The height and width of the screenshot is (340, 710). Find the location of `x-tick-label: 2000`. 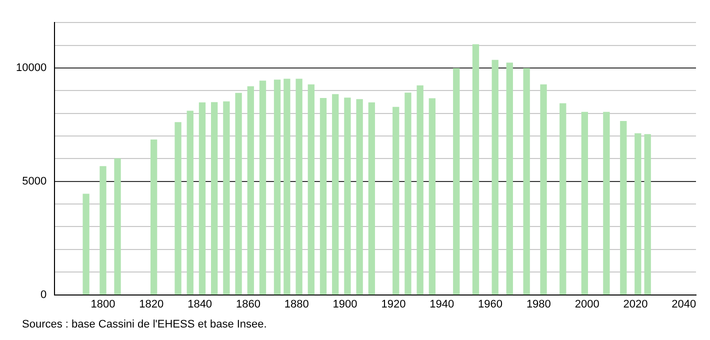

x-tick-label: 2000 is located at coordinates (587, 304).